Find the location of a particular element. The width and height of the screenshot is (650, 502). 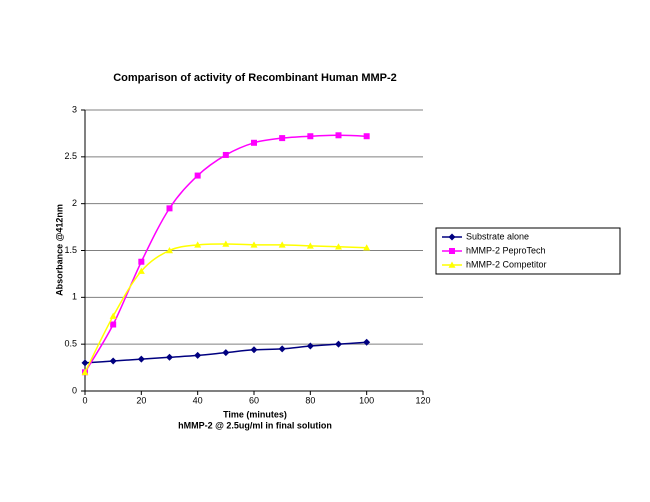

y-tick-label: 1 is located at coordinates (74, 297).